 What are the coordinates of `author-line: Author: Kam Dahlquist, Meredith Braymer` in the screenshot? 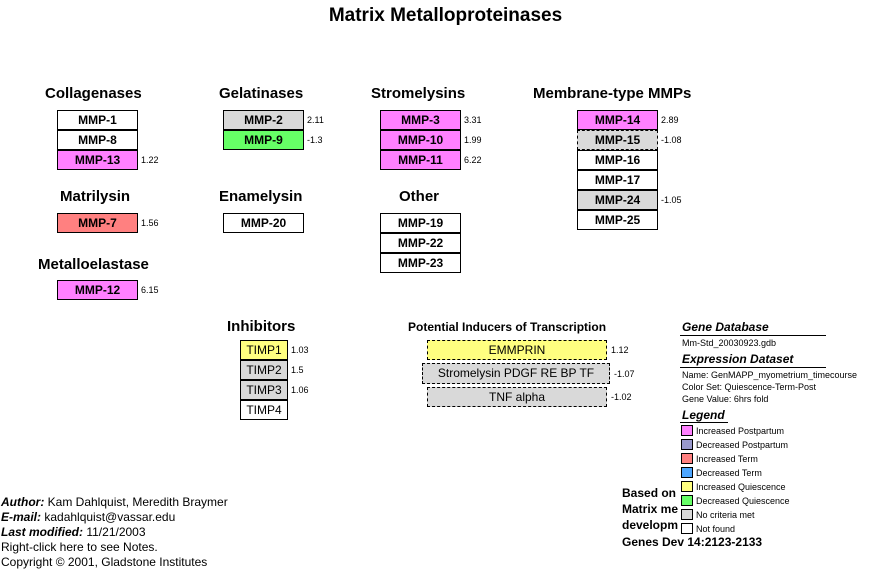 It's located at (114, 502).